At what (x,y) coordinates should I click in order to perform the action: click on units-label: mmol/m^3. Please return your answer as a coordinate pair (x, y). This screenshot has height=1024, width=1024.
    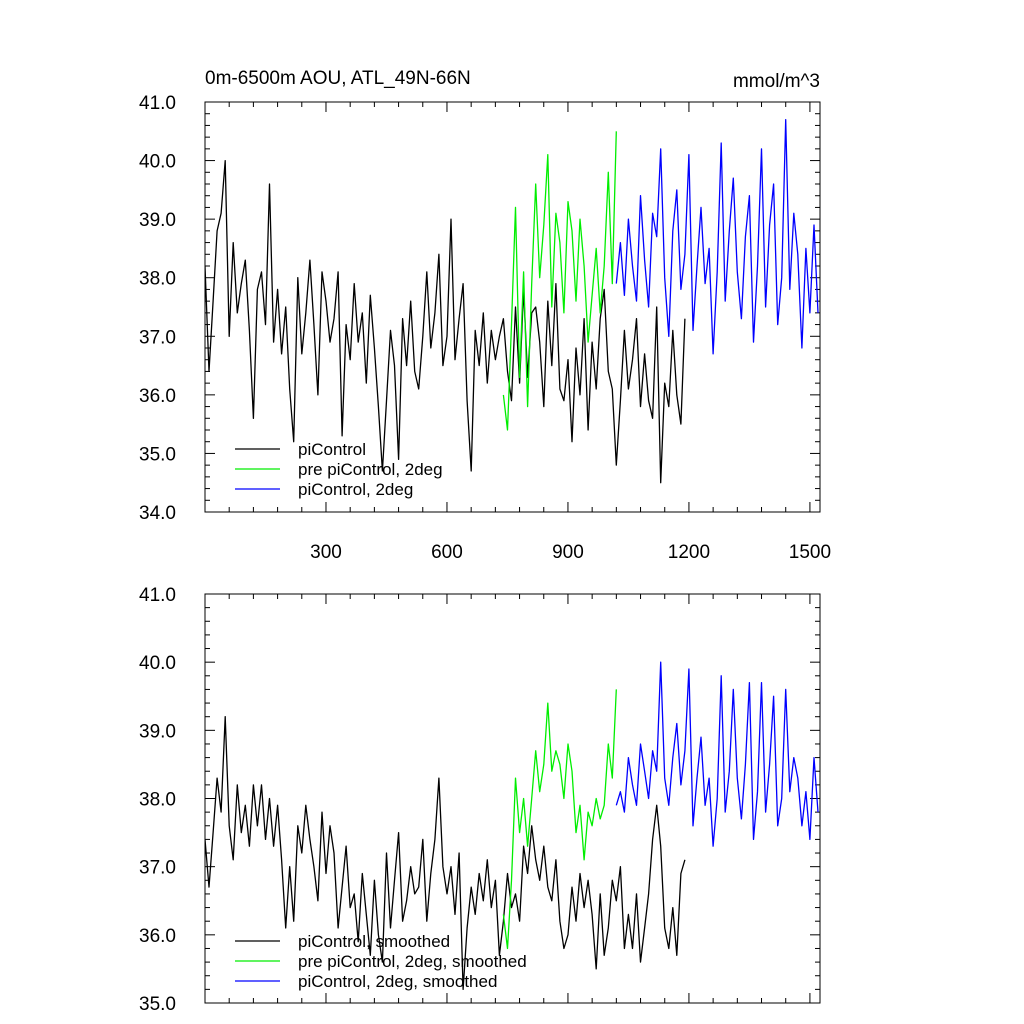
    Looking at the image, I should click on (776, 81).